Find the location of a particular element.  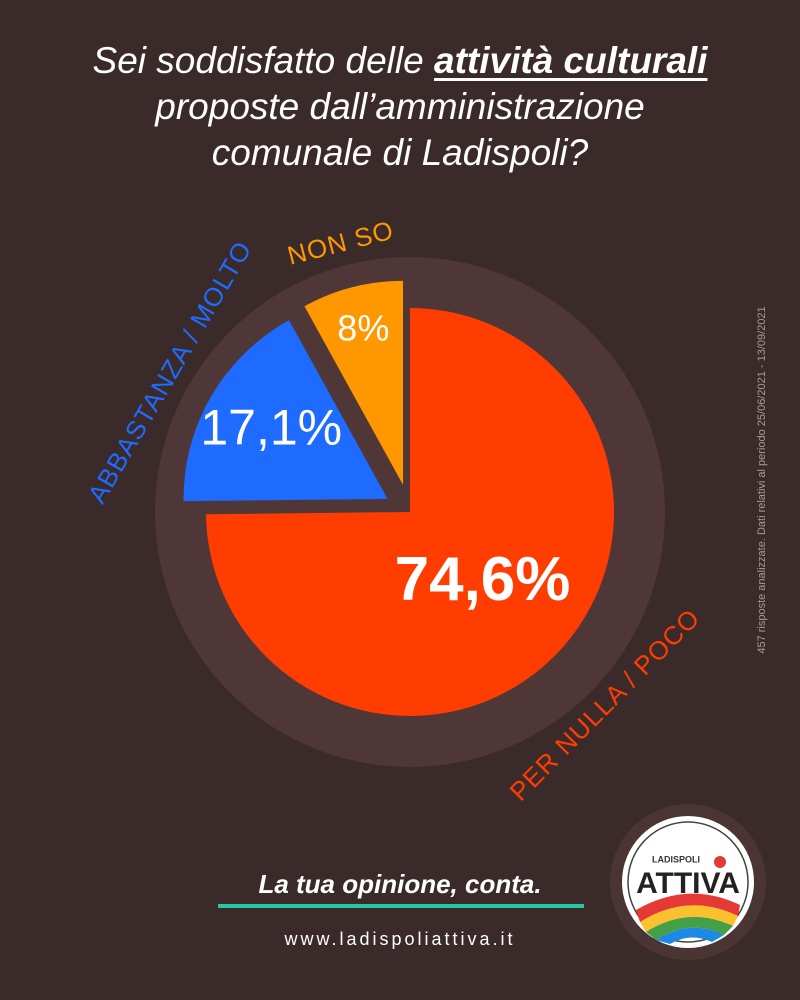

title-text: proposte dall’amministrazione is located at coordinates (400, 106).